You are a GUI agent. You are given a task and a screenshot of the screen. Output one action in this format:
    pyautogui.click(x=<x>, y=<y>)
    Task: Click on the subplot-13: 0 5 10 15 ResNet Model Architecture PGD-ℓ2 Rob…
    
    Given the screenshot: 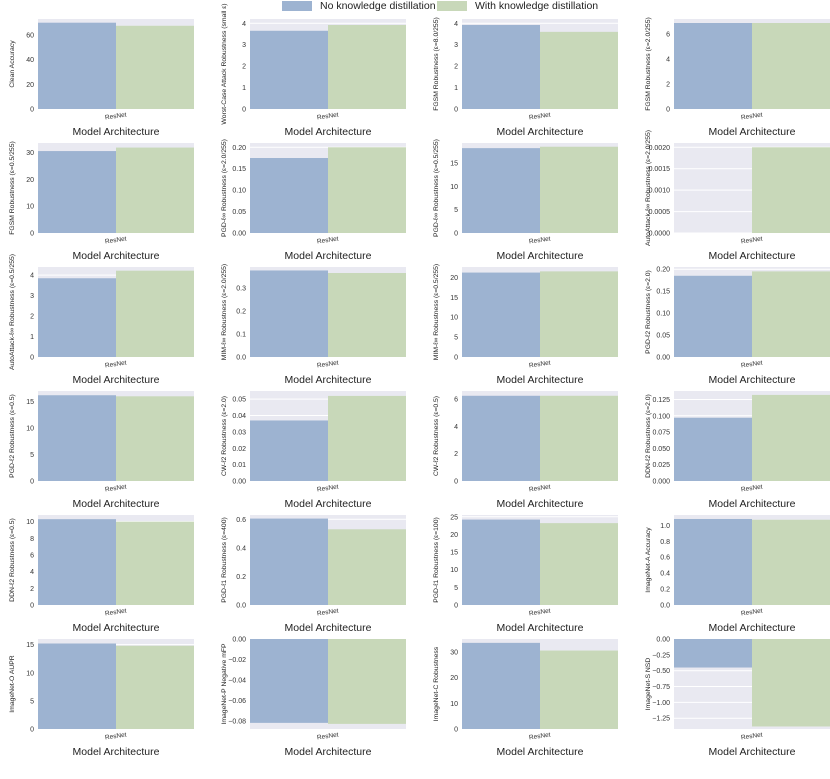 What is the action you would take?
    pyautogui.click(x=101, y=450)
    